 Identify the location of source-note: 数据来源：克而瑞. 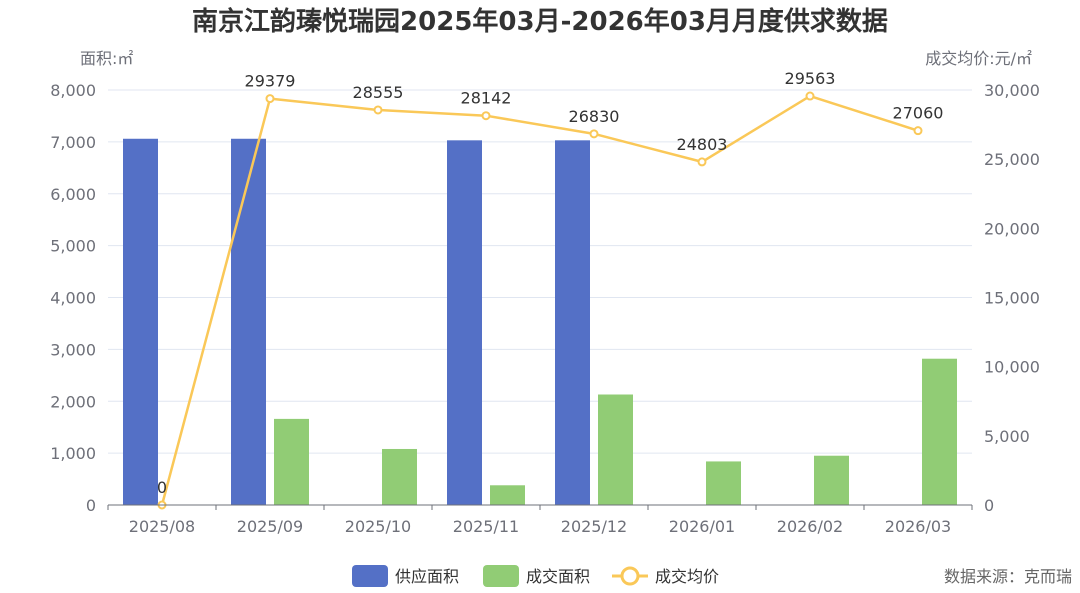
(1008, 576).